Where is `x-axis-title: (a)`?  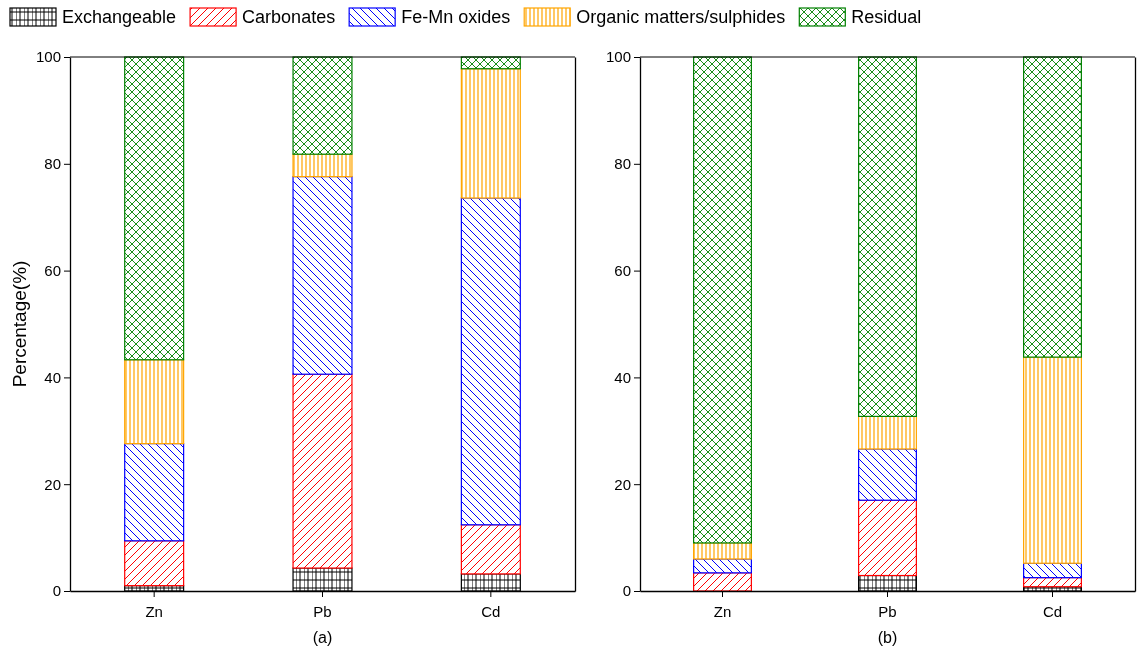 x-axis-title: (a) is located at coordinates (322, 637).